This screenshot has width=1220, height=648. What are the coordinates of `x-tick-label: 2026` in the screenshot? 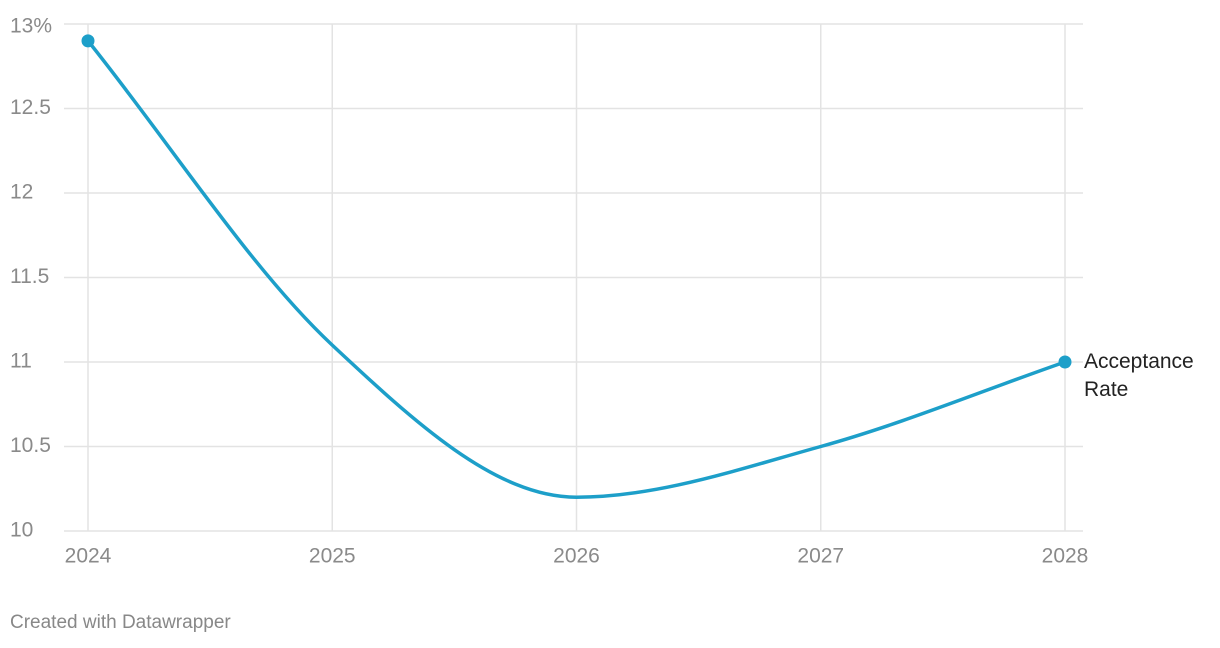 It's located at (576, 556).